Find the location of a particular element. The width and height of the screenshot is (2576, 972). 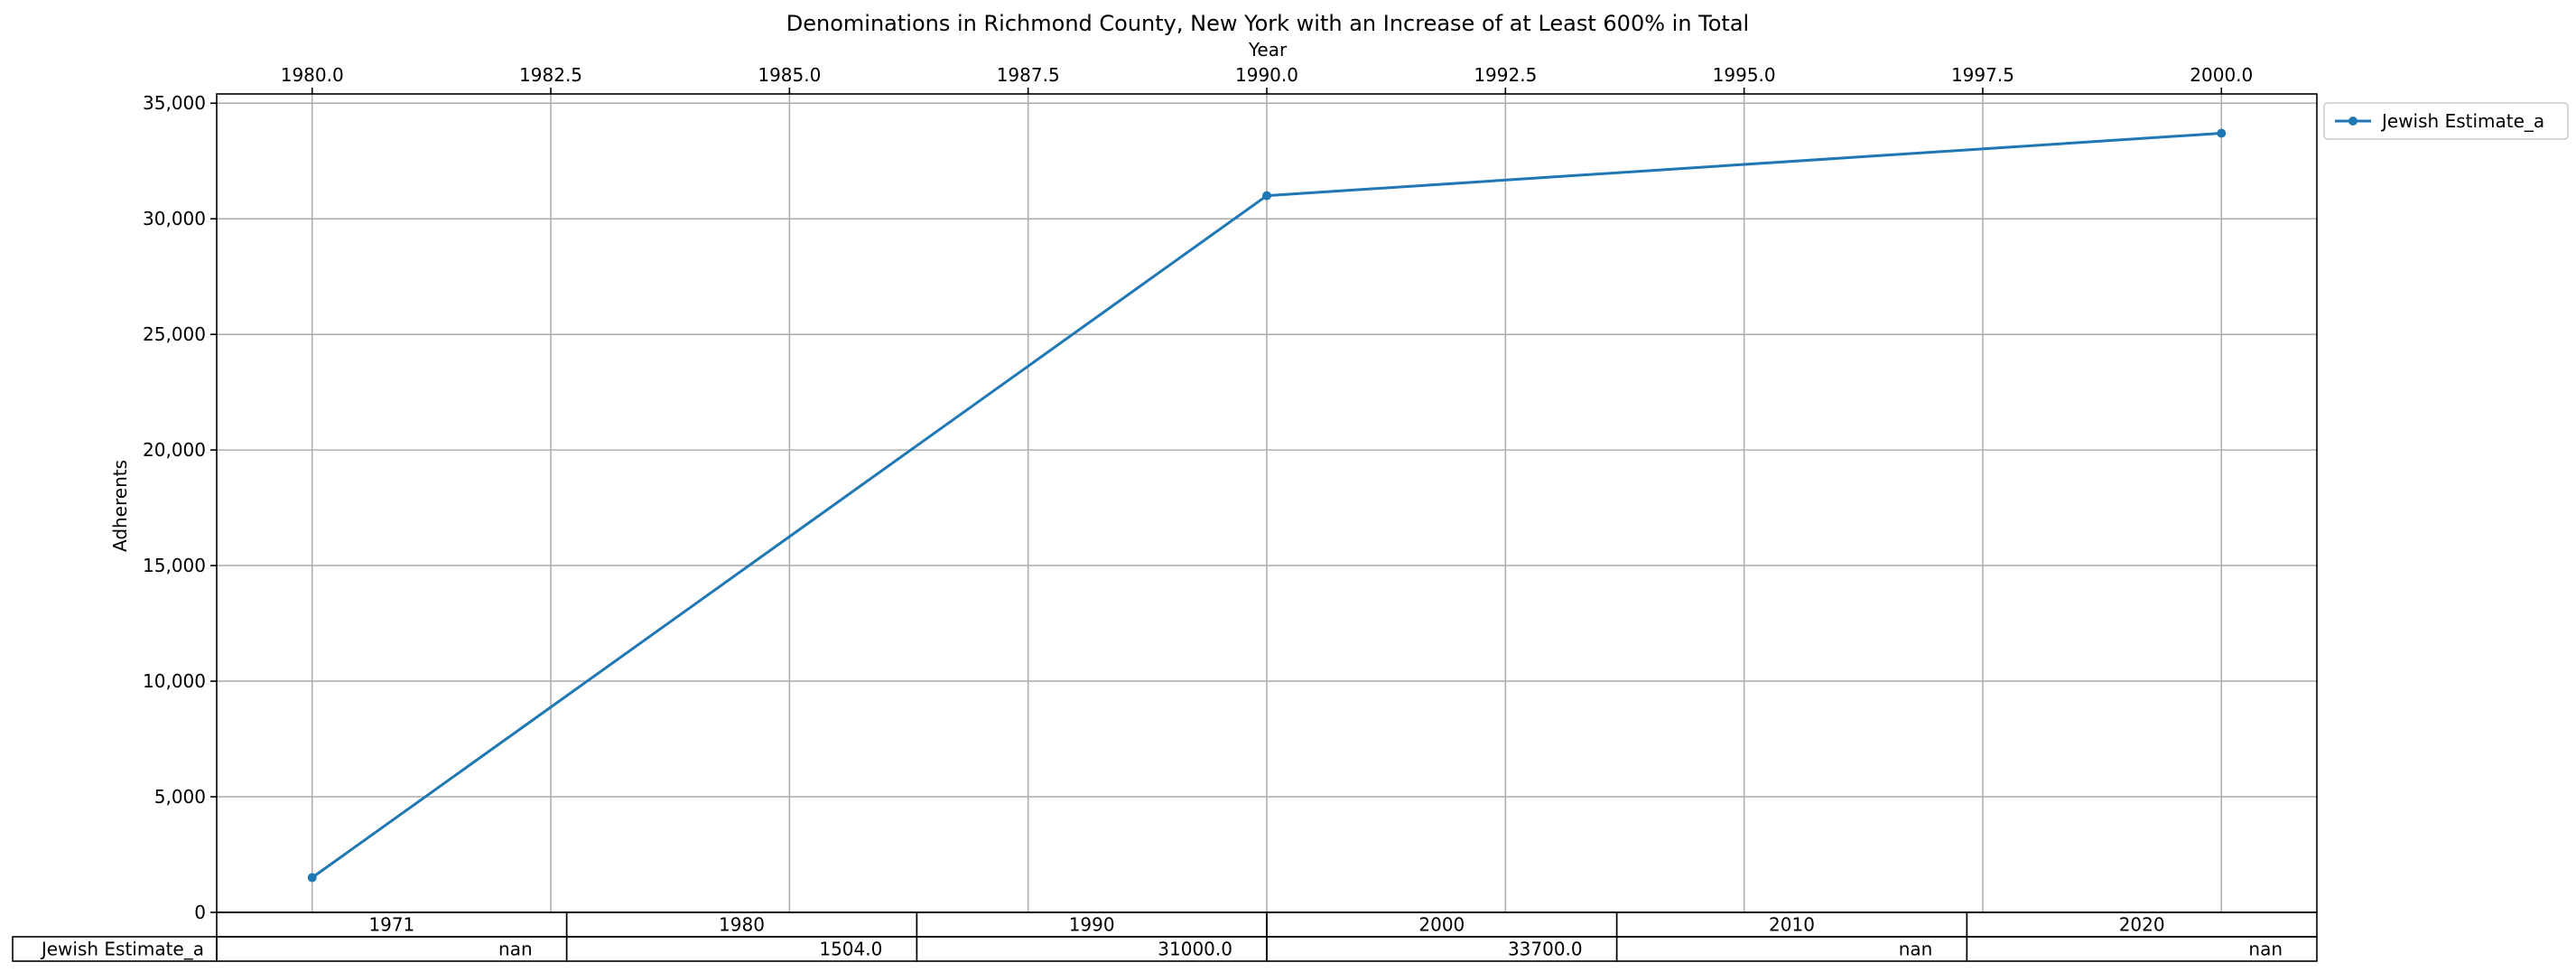

table-row-label: Jewish Estimate_a is located at coordinates (122, 949).